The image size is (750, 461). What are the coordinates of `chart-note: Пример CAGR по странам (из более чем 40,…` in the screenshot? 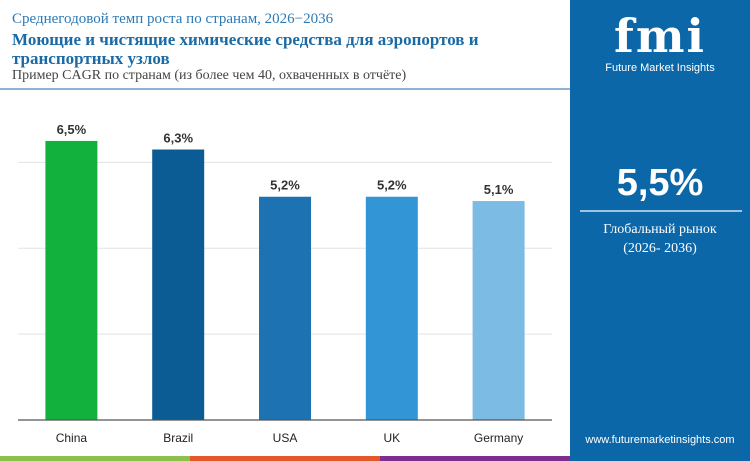 It's located at (209, 75).